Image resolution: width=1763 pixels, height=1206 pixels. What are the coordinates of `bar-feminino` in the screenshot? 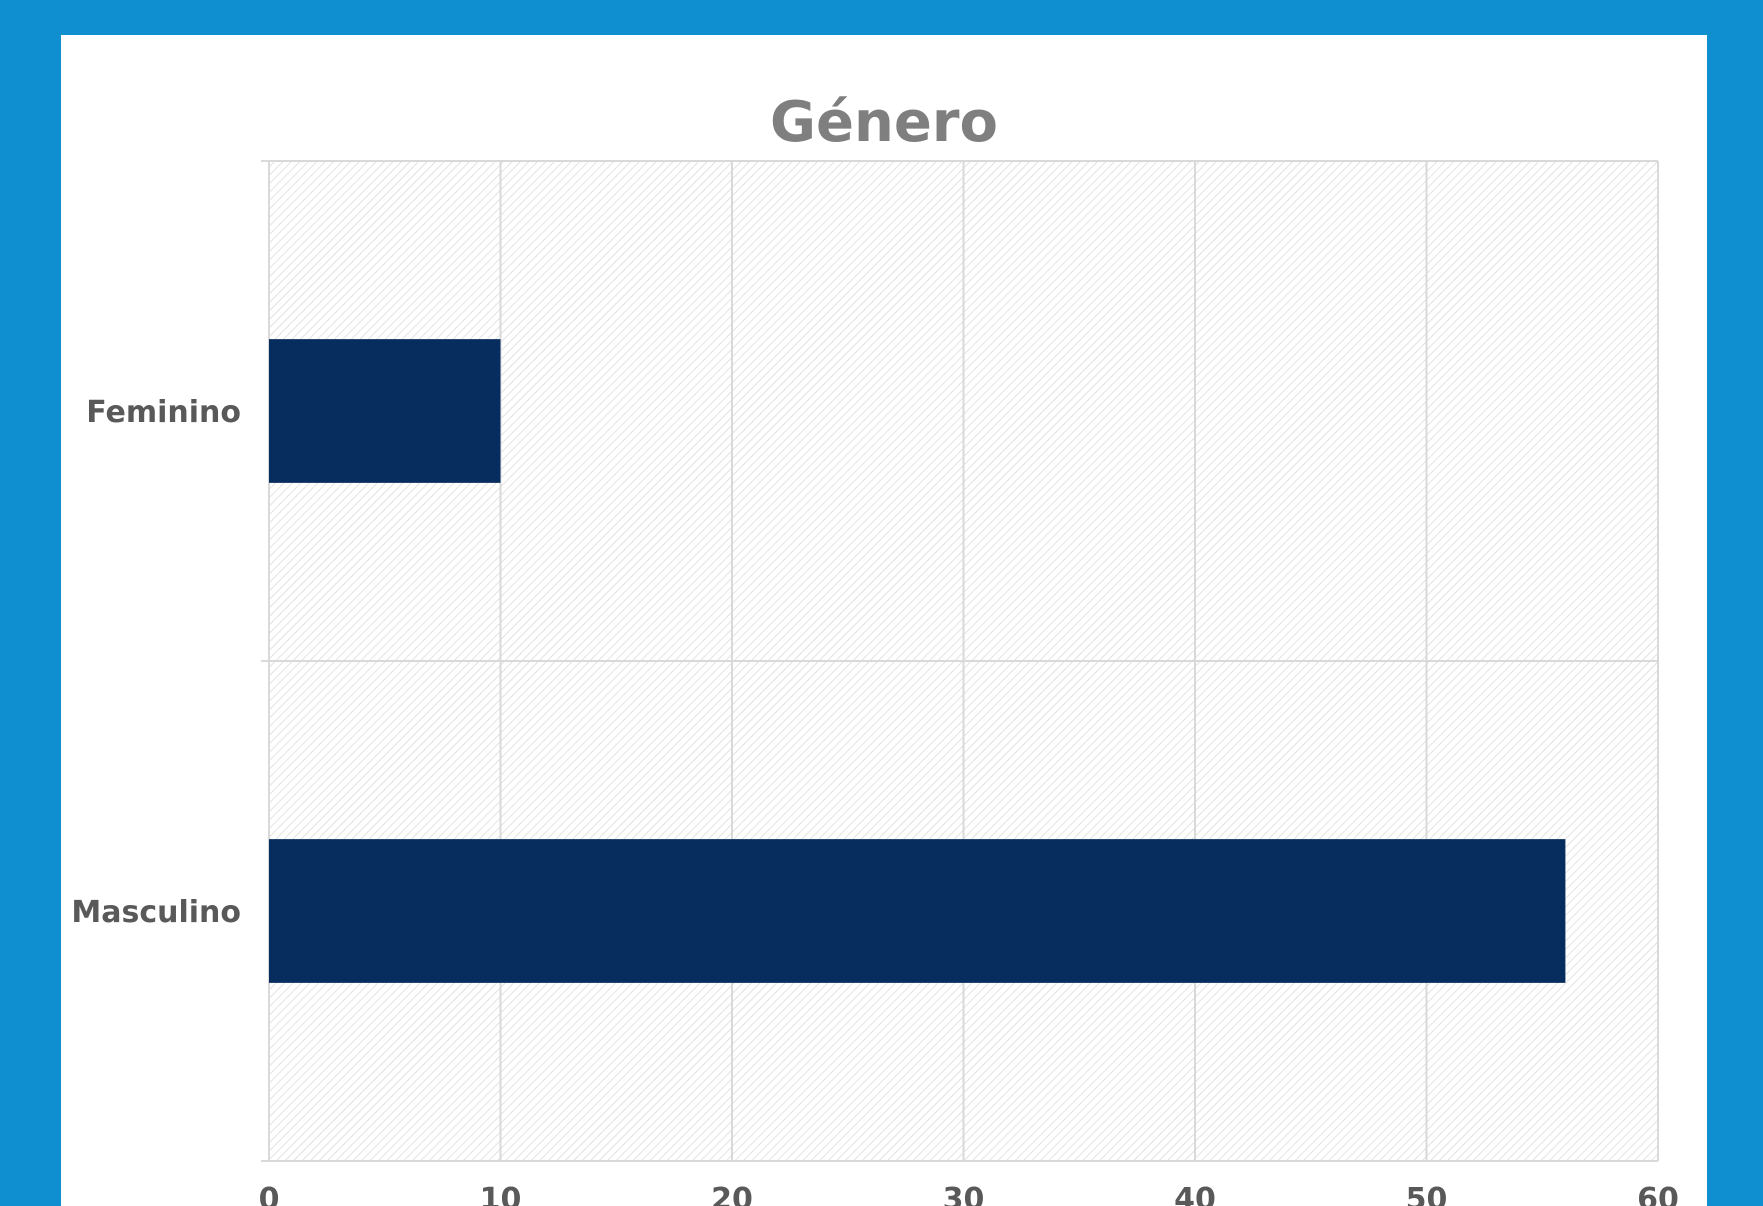 It's located at (385, 411).